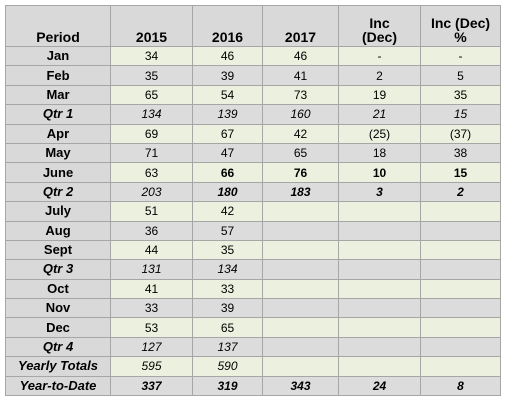  What do you see at coordinates (460, 172) in the screenshot?
I see `table-cell: 15` at bounding box center [460, 172].